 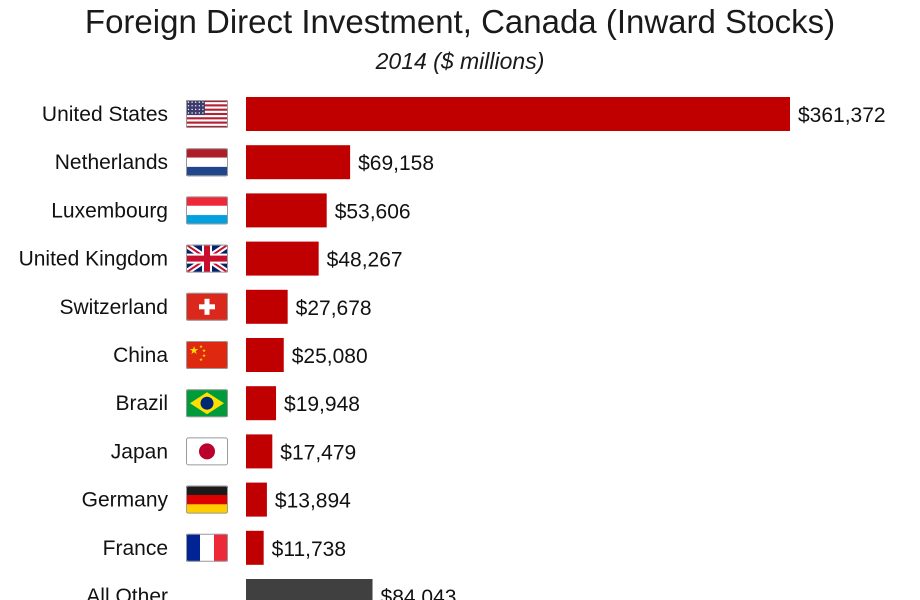 What do you see at coordinates (244, 162) in the screenshot?
I see `bar-row: Netherlands $69,158` at bounding box center [244, 162].